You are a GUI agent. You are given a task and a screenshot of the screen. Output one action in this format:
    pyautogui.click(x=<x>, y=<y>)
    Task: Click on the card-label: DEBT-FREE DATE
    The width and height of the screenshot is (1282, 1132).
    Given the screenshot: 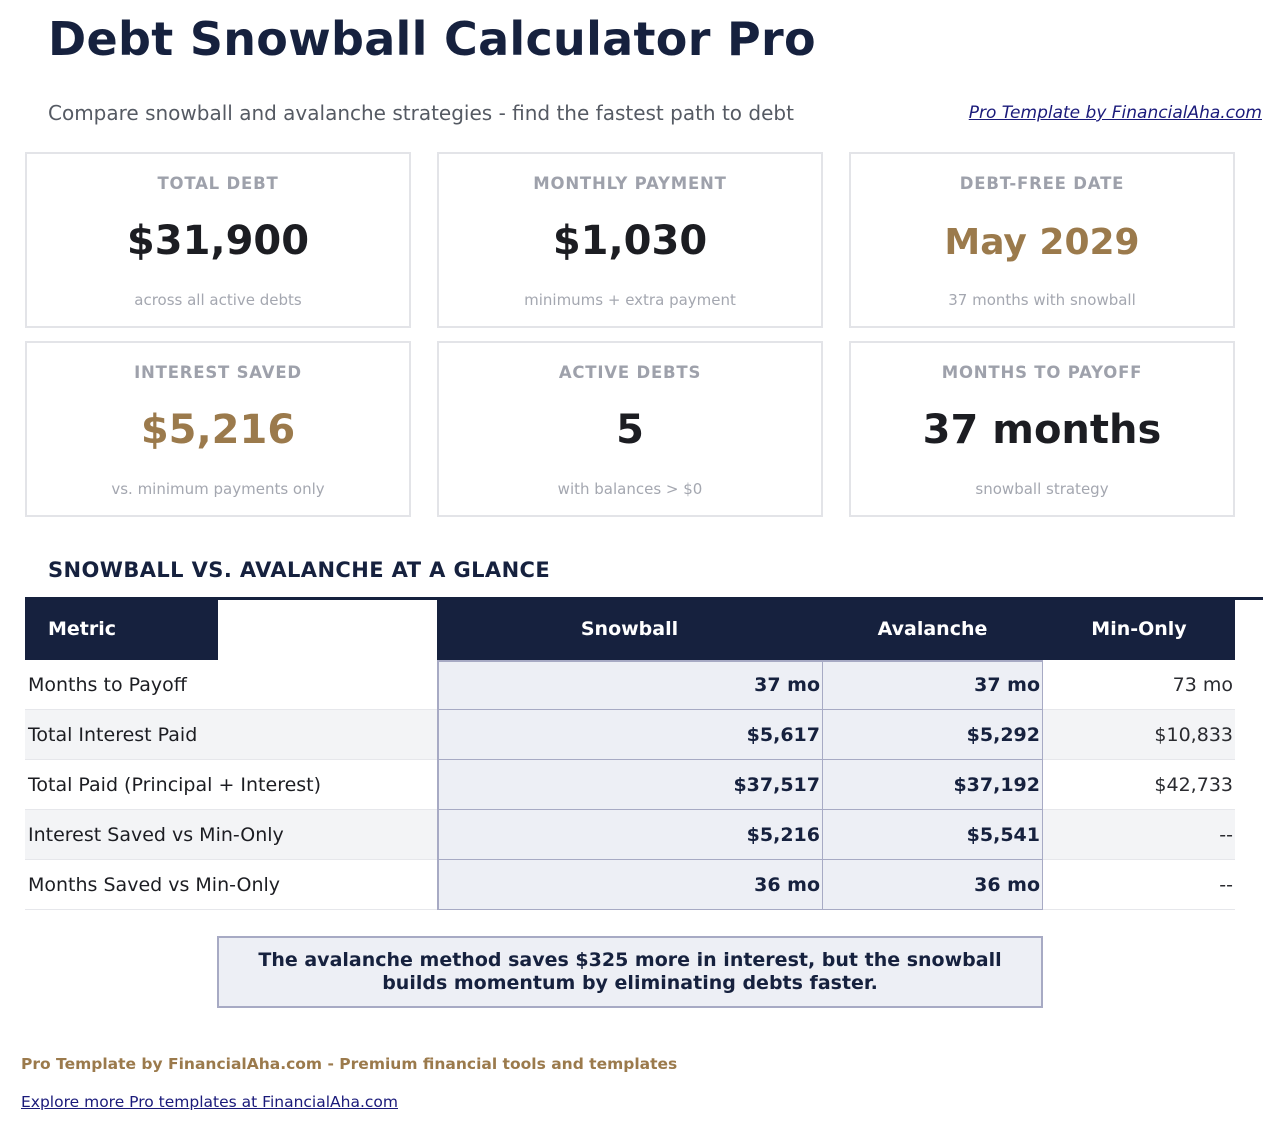 What is the action you would take?
    pyautogui.click(x=1042, y=183)
    